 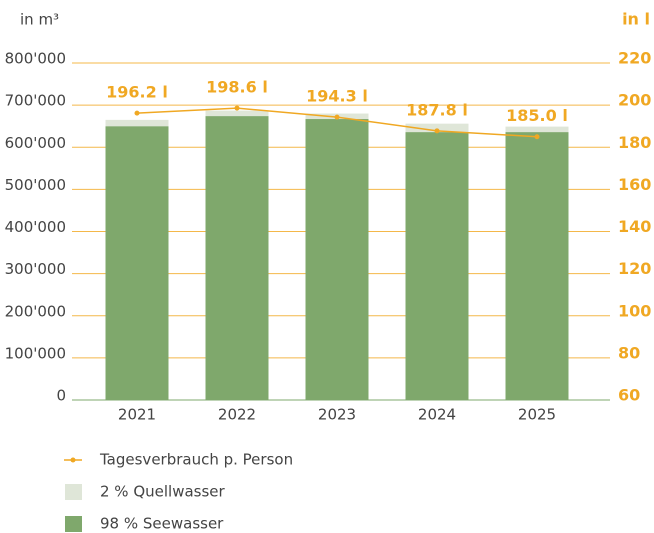 What do you see at coordinates (162, 524) in the screenshot?
I see `legend-label: 98 % Seewasser` at bounding box center [162, 524].